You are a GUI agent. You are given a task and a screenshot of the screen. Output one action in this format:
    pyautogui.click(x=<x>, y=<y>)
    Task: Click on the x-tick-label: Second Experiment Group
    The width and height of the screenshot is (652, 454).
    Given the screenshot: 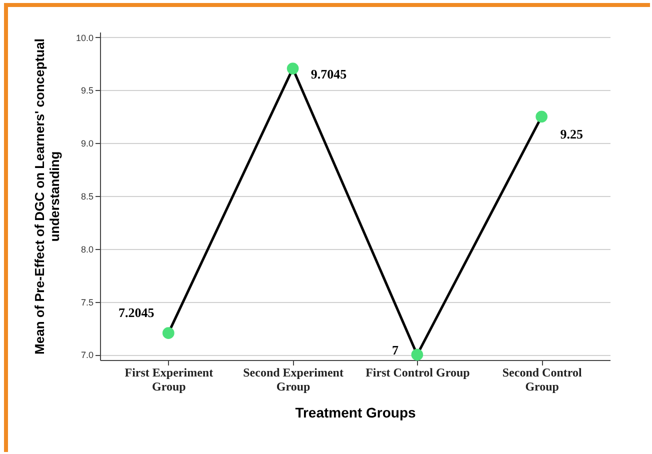 What is the action you would take?
    pyautogui.click(x=293, y=380)
    